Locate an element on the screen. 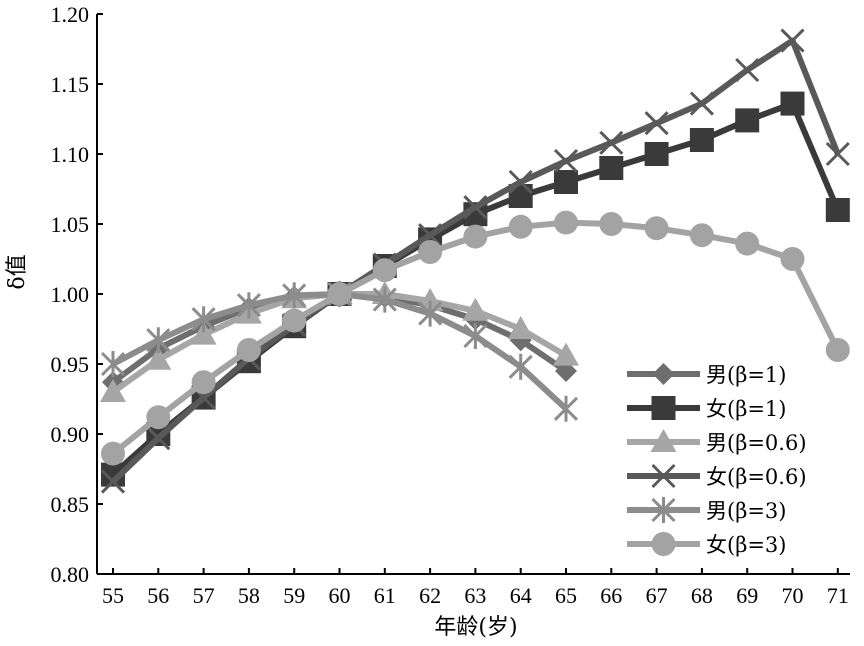  x-tick-label: 57 is located at coordinates (204, 595).